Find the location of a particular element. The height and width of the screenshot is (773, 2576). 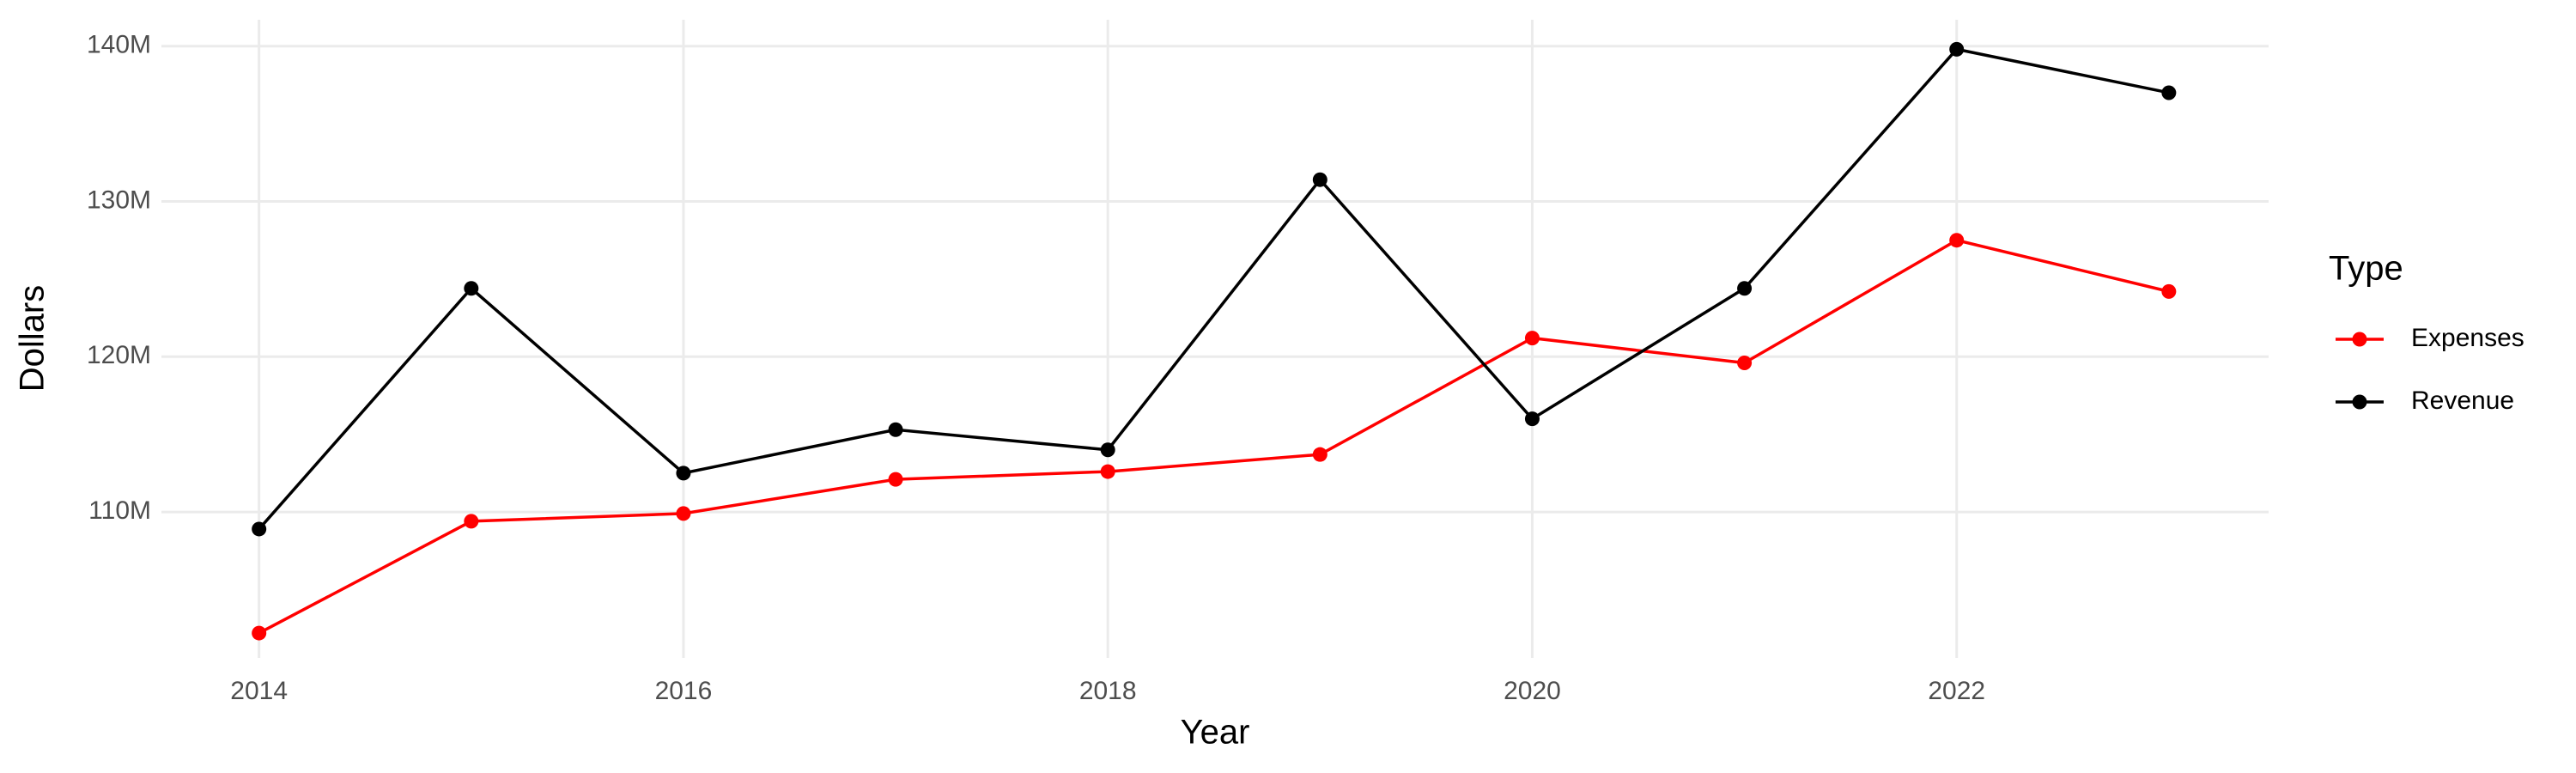

y-tick-label: 140M is located at coordinates (119, 45).